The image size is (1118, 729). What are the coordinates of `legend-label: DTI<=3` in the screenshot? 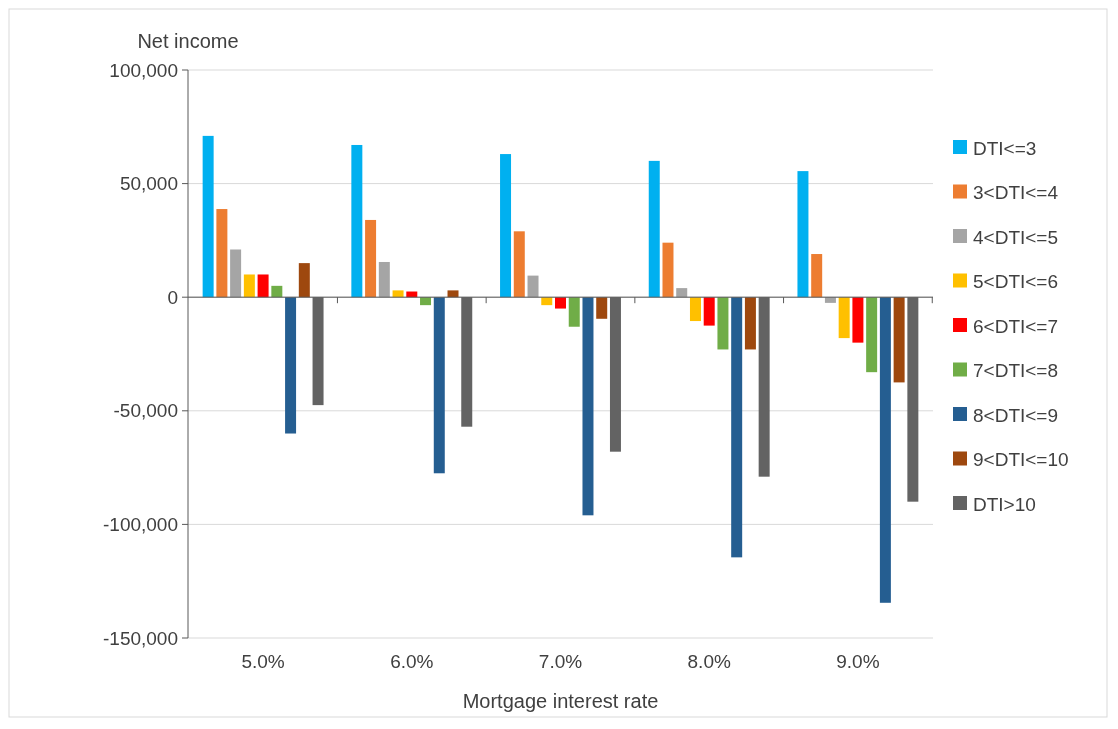 It's located at (1005, 148).